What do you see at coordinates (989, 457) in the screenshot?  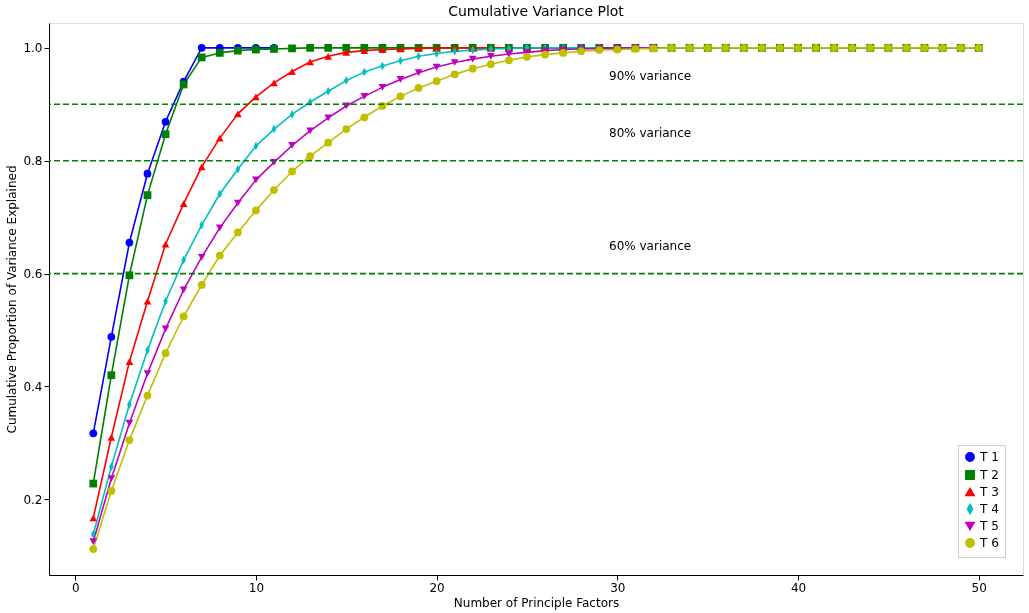 I see `legend-label: T 1` at bounding box center [989, 457].